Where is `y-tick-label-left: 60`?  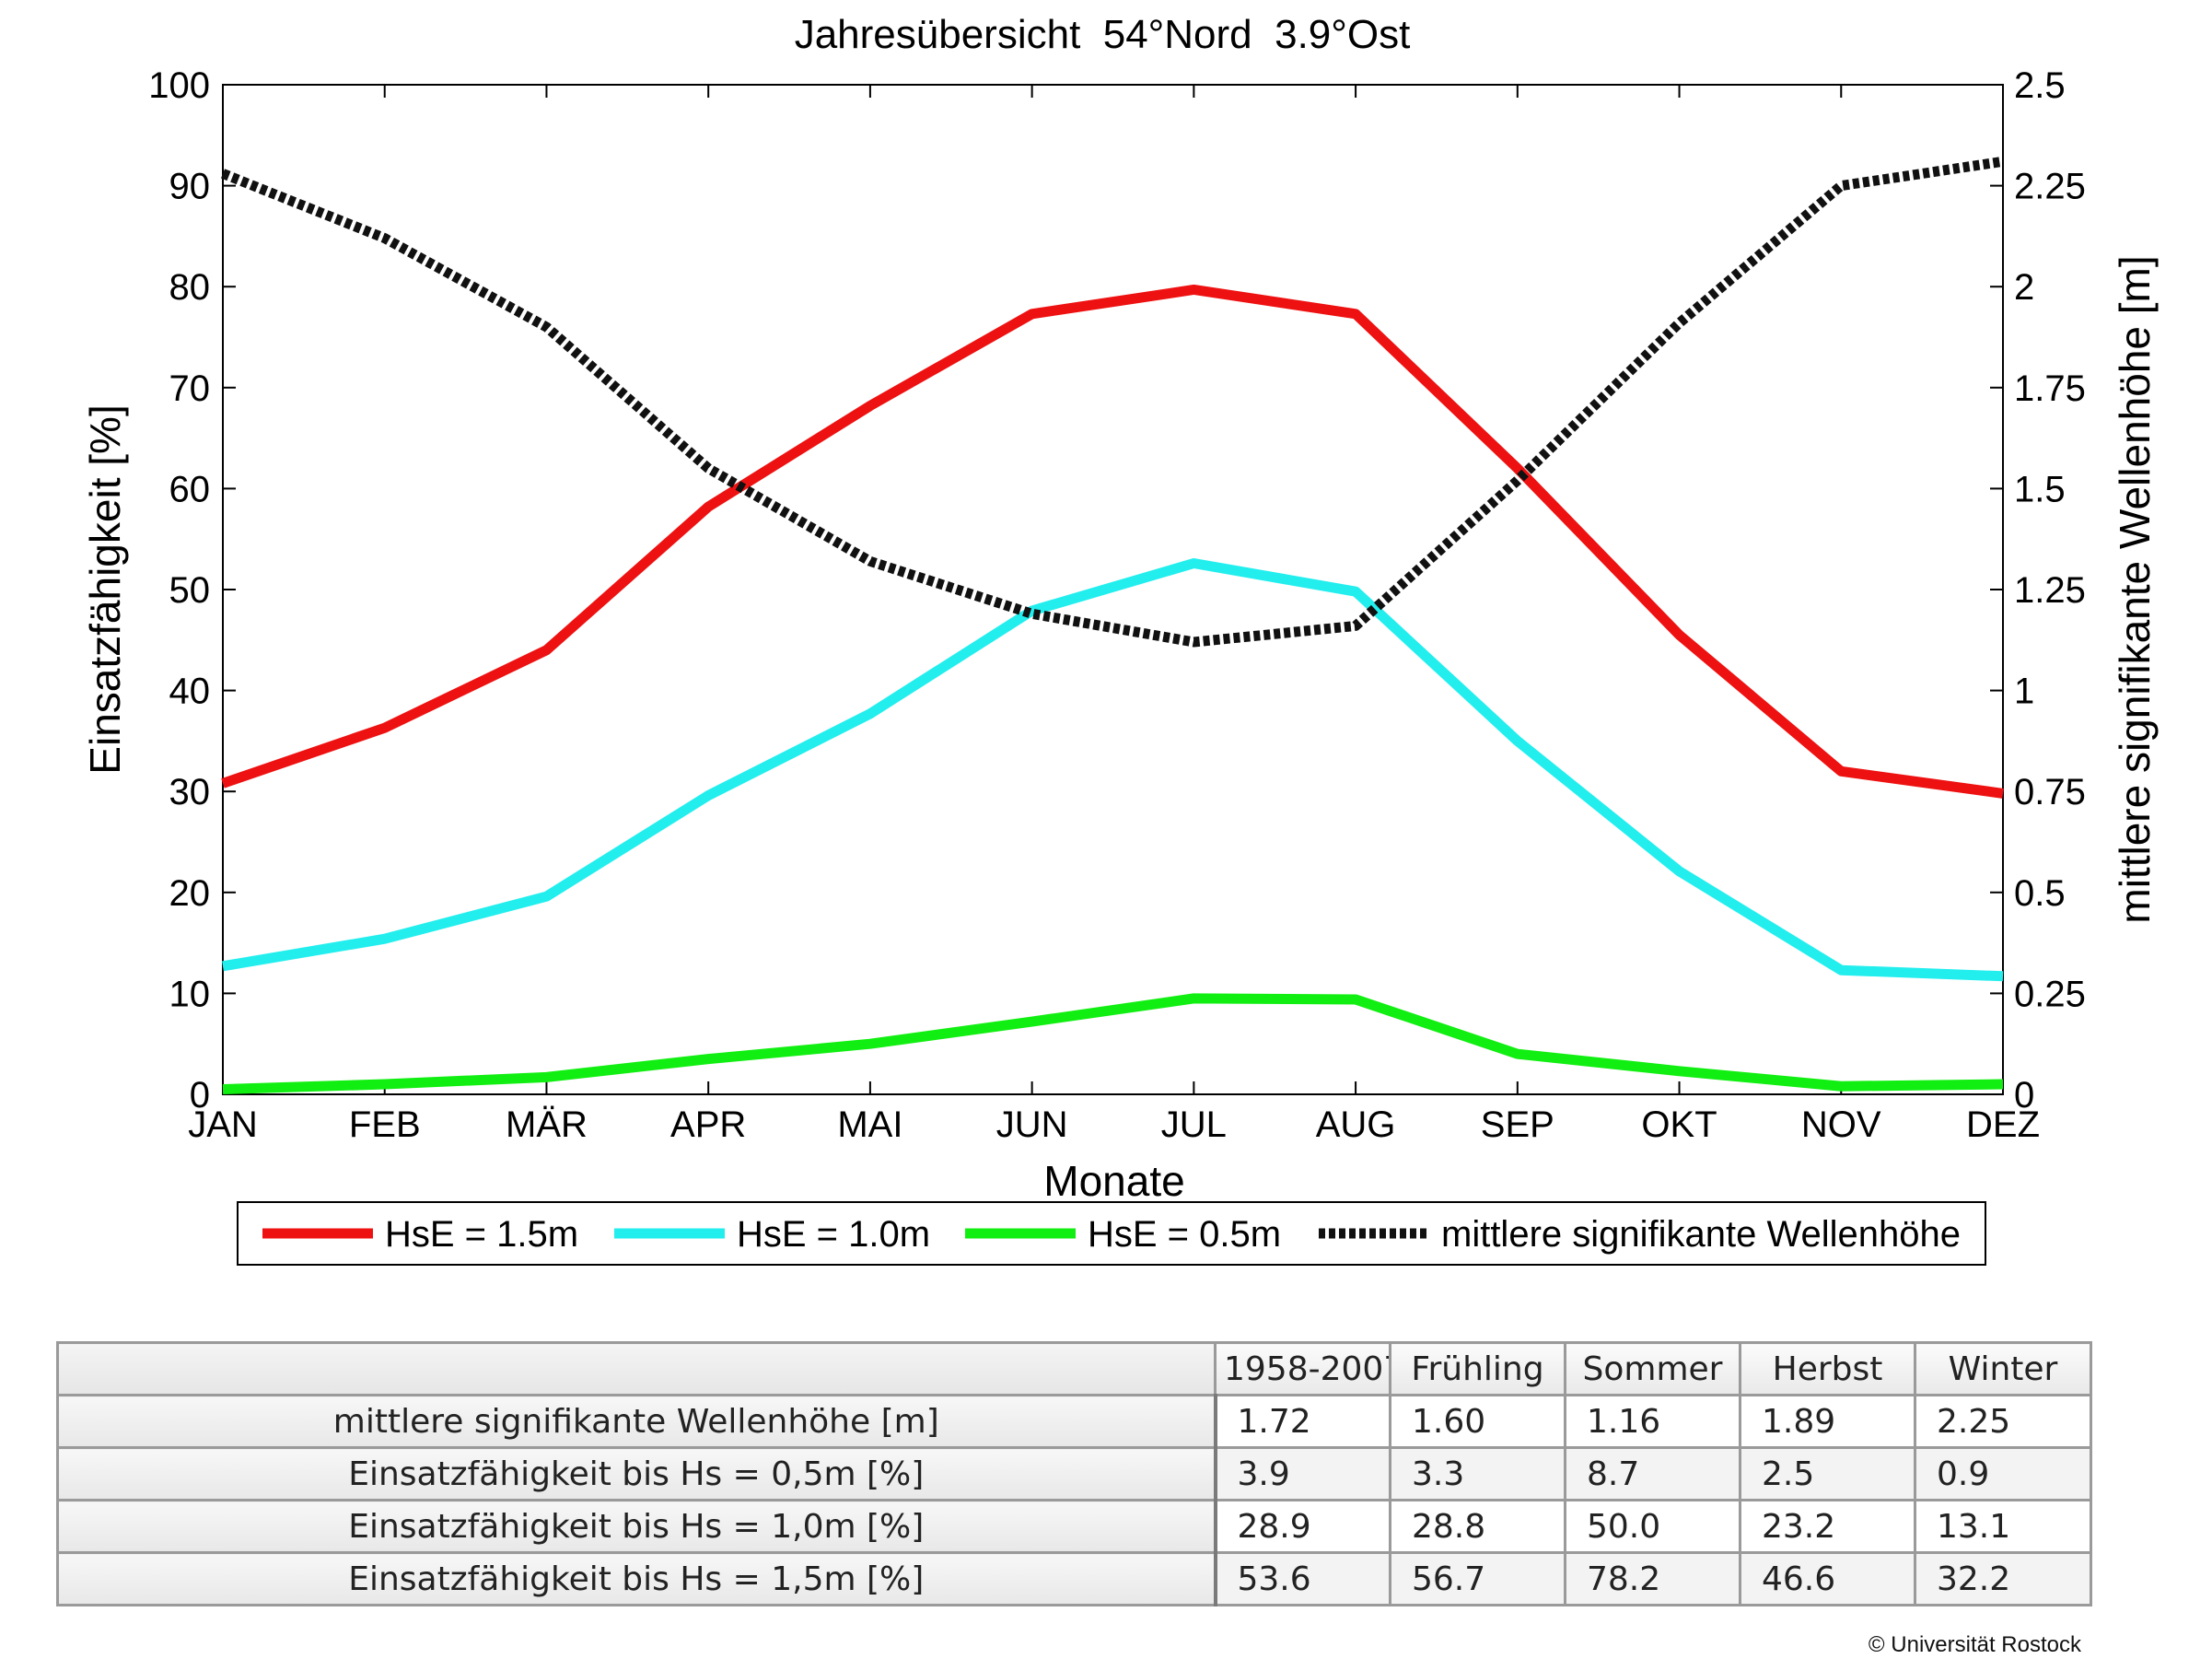
y-tick-label-left: 60 is located at coordinates (190, 489).